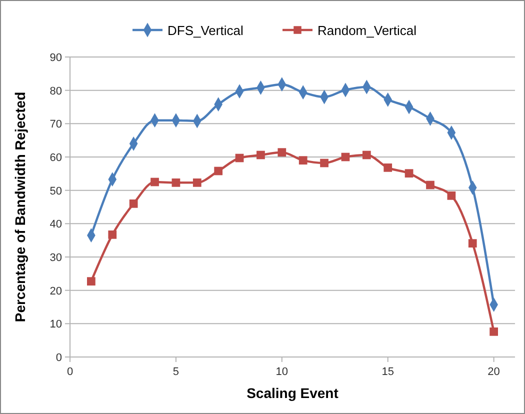 This screenshot has height=414, width=525. I want to click on legend-label: Random_Vertical, so click(367, 30).